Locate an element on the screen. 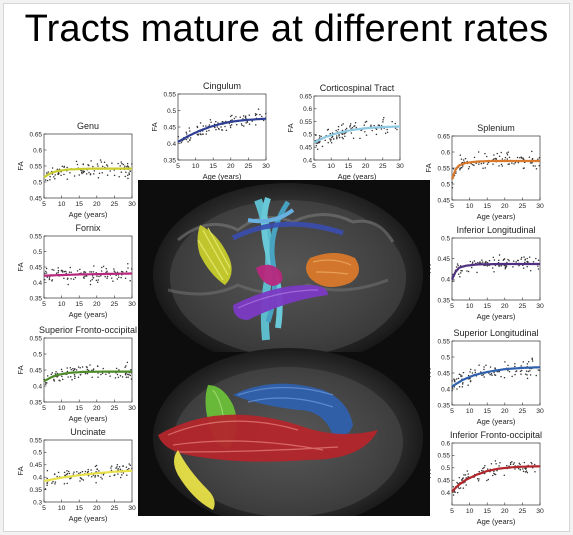 The width and height of the screenshot is (573, 535). plot-axes is located at coordinates (88, 267).